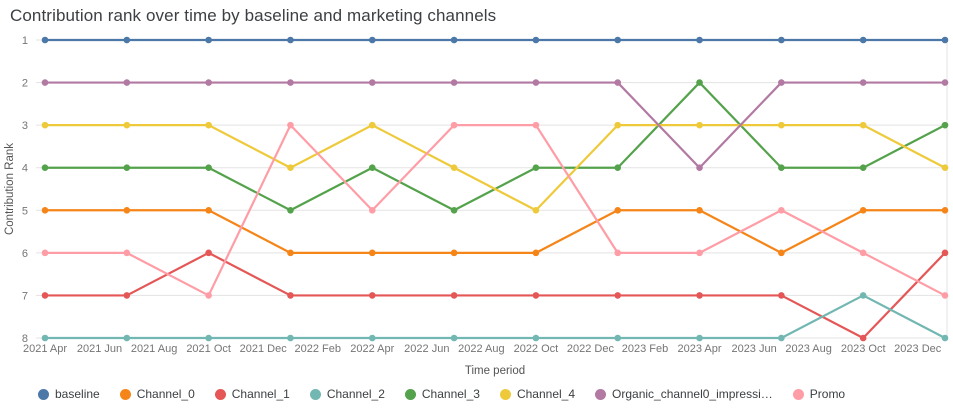  I want to click on legend-item-Channel_3: Channel_3, so click(442, 394).